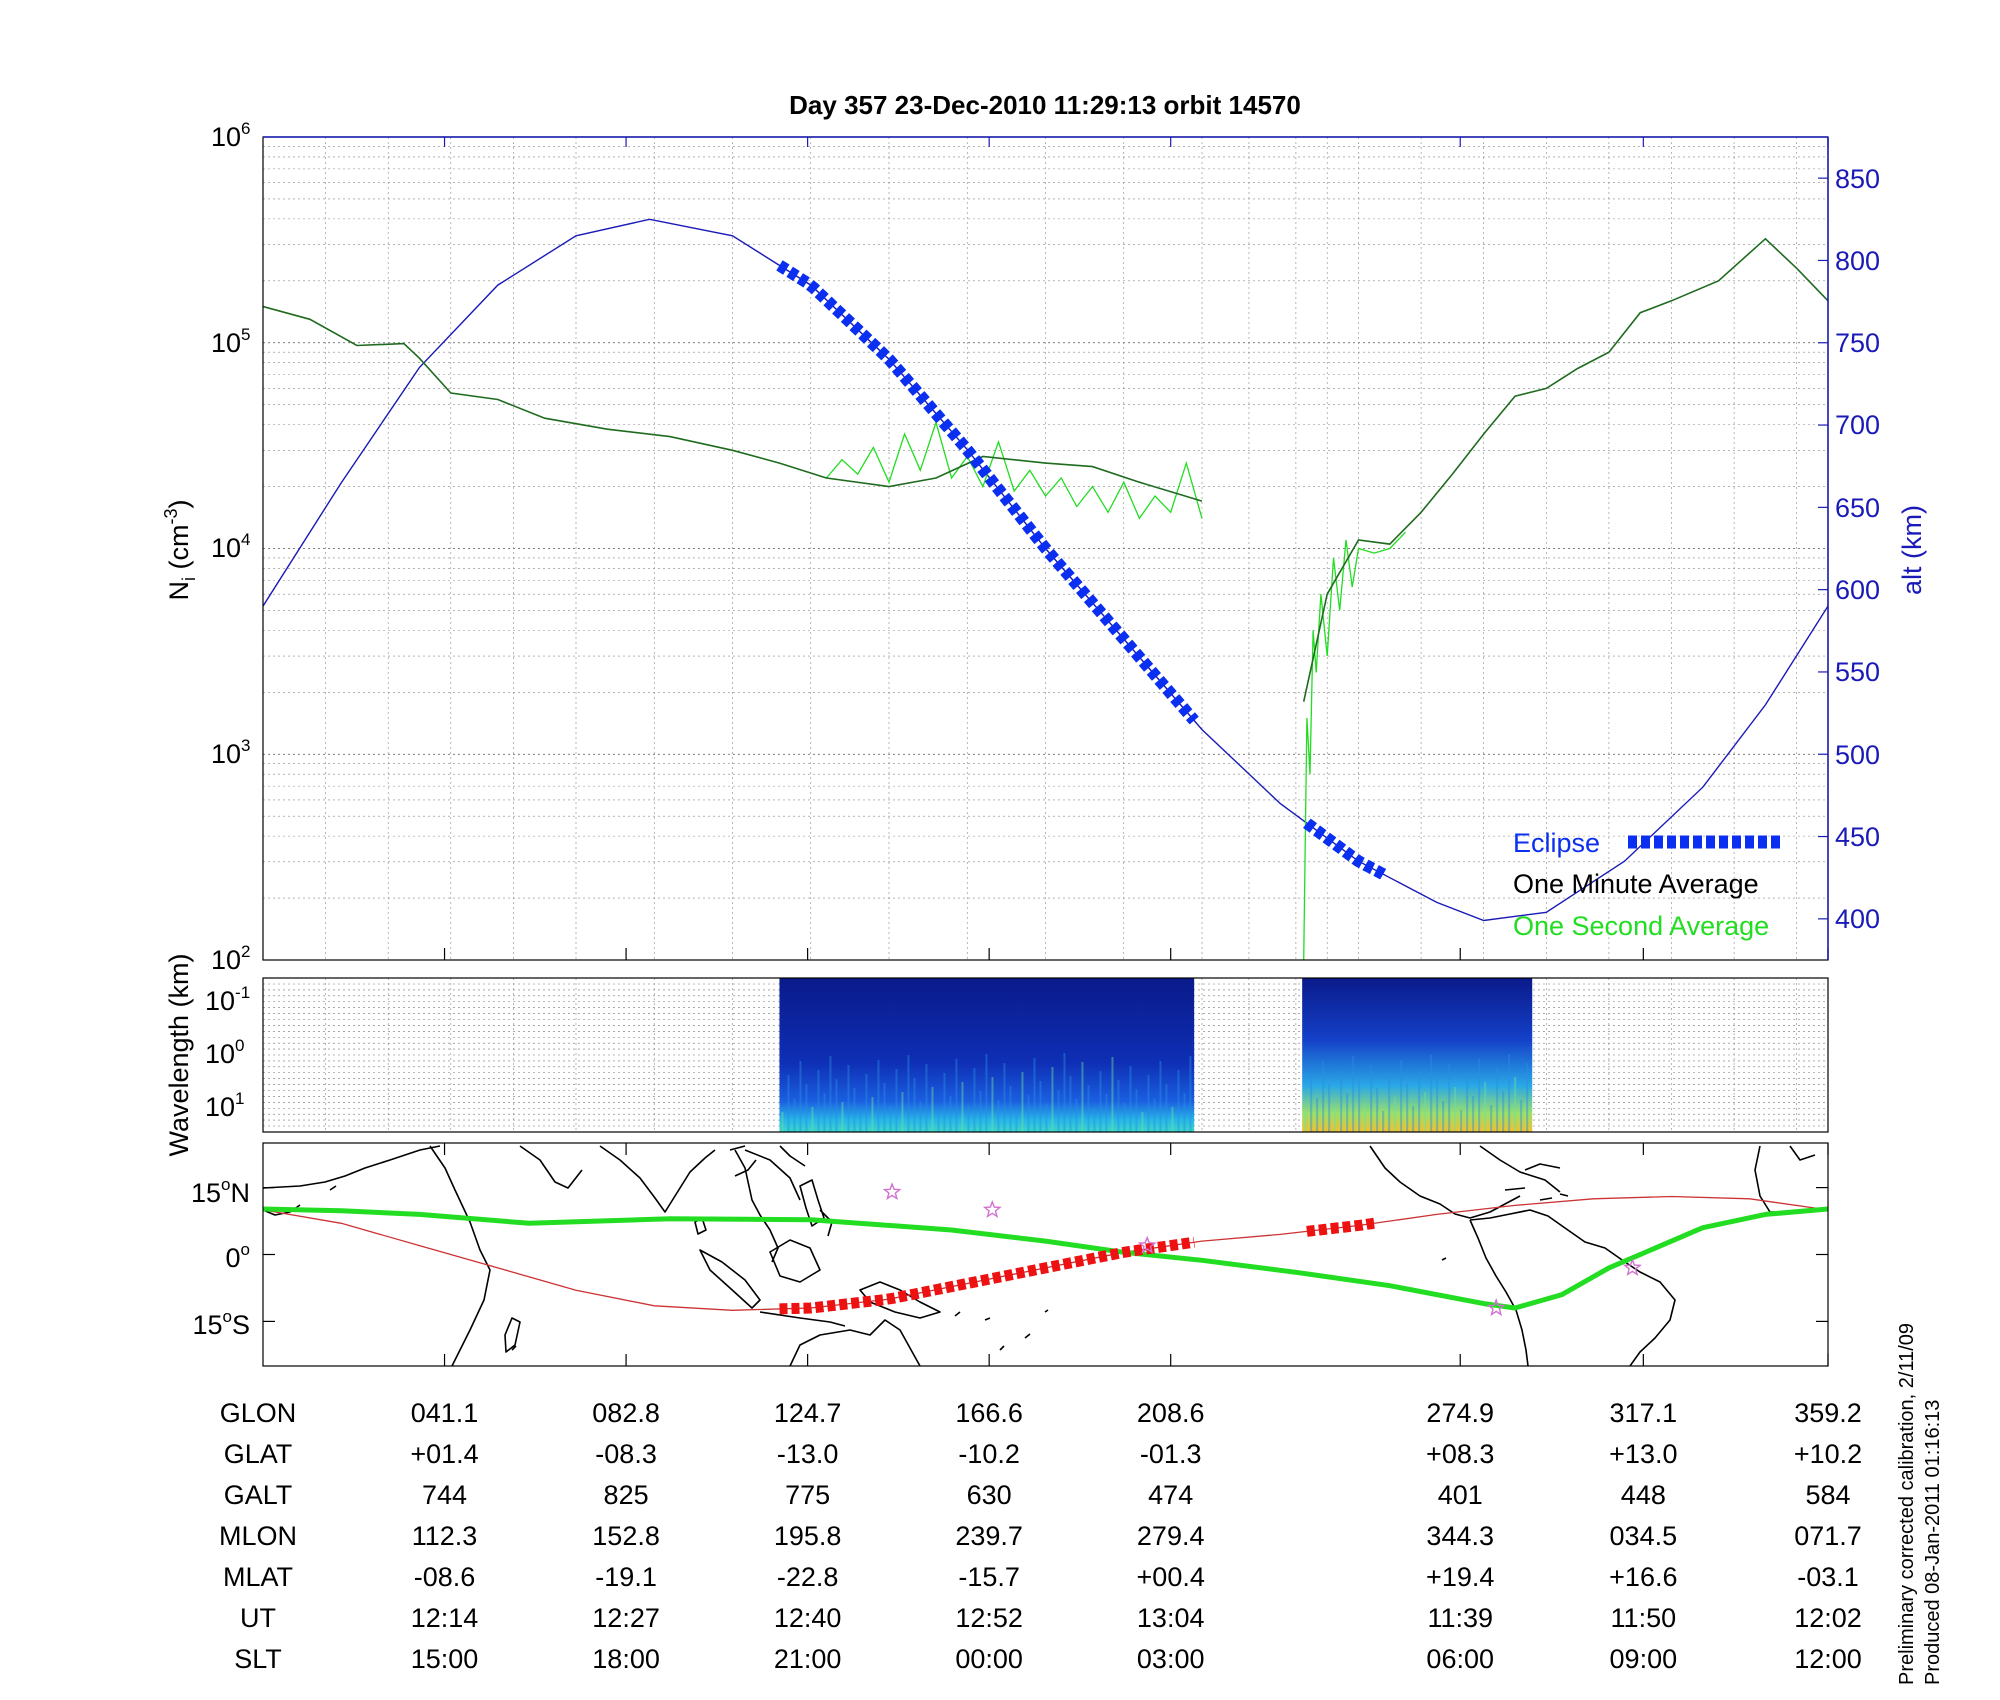 The image size is (2000, 1700). Describe the element at coordinates (1556, 843) in the screenshot. I see `legend-eclipse-label: Eclipse` at that location.